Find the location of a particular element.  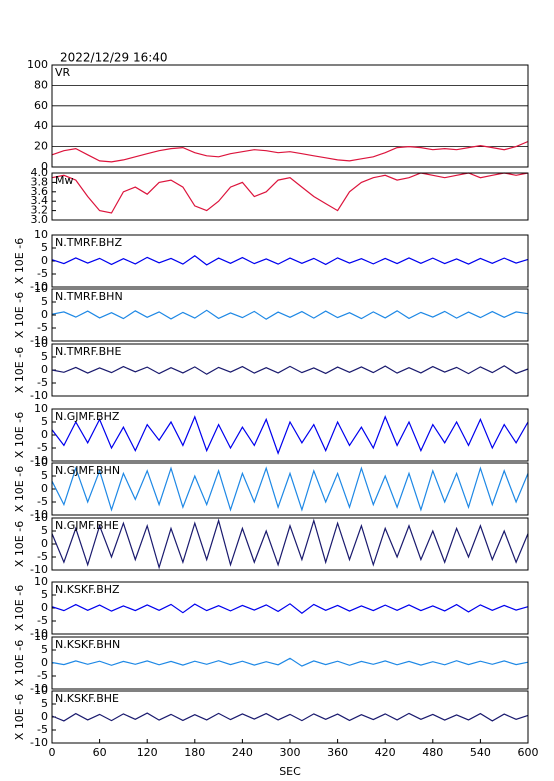

x-tick-label: 120 is located at coordinates (147, 752).